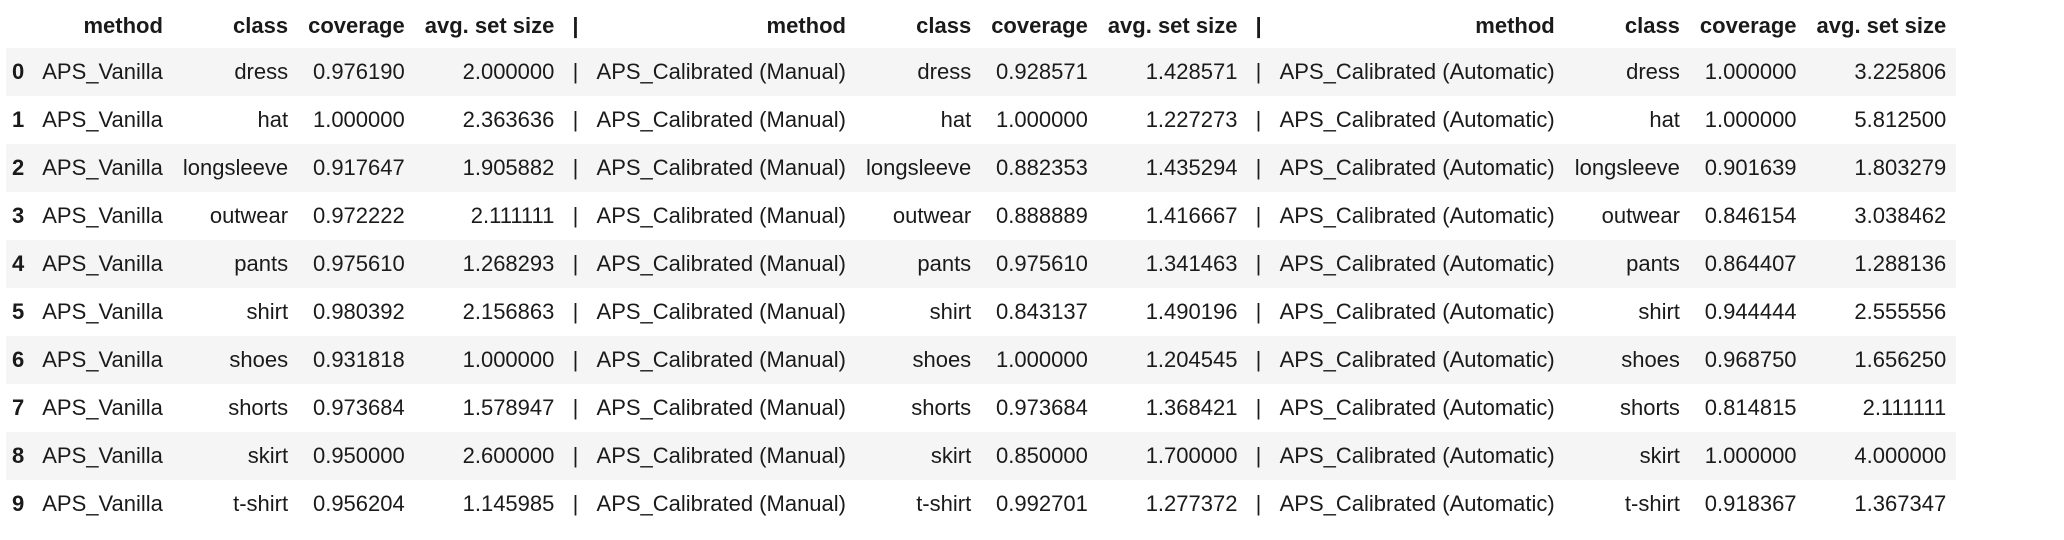  I want to click on cell-avg-set-size-automatic: 3.038462, so click(1900, 215).